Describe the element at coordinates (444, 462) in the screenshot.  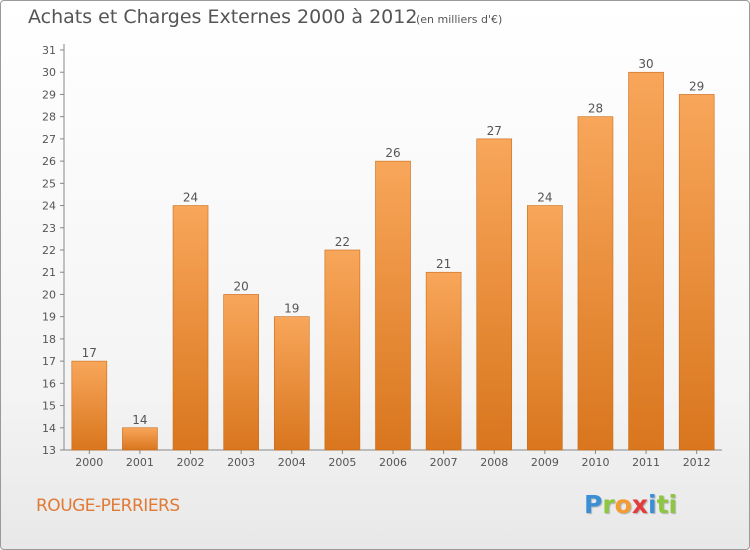
I see `x-tick-label-2007: 2007` at that location.